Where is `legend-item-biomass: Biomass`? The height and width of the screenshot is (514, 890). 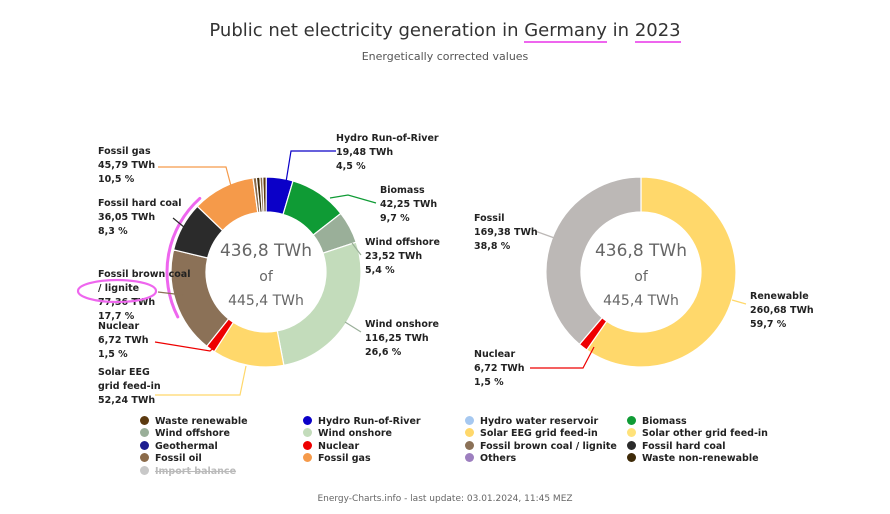
legend-item-biomass: Biomass is located at coordinates (657, 421).